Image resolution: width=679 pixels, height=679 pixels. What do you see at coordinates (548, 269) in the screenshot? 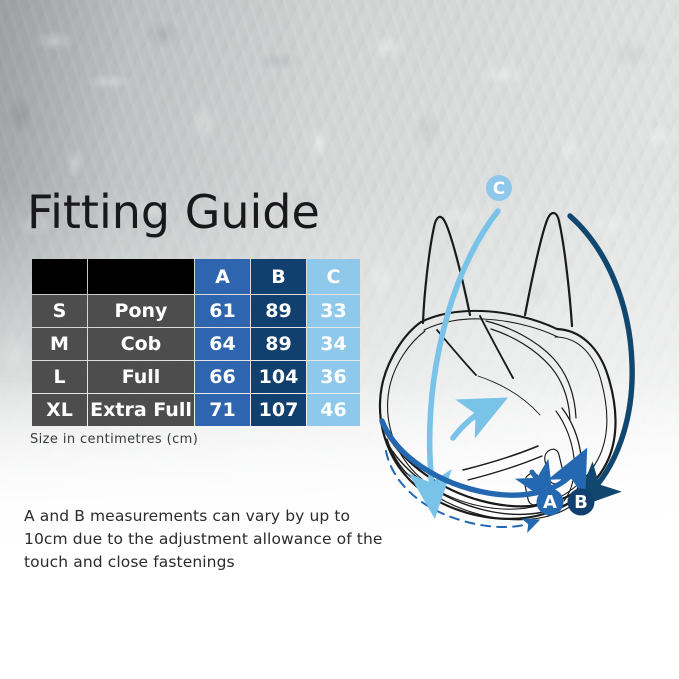
I see `right-ear-outline` at bounding box center [548, 269].